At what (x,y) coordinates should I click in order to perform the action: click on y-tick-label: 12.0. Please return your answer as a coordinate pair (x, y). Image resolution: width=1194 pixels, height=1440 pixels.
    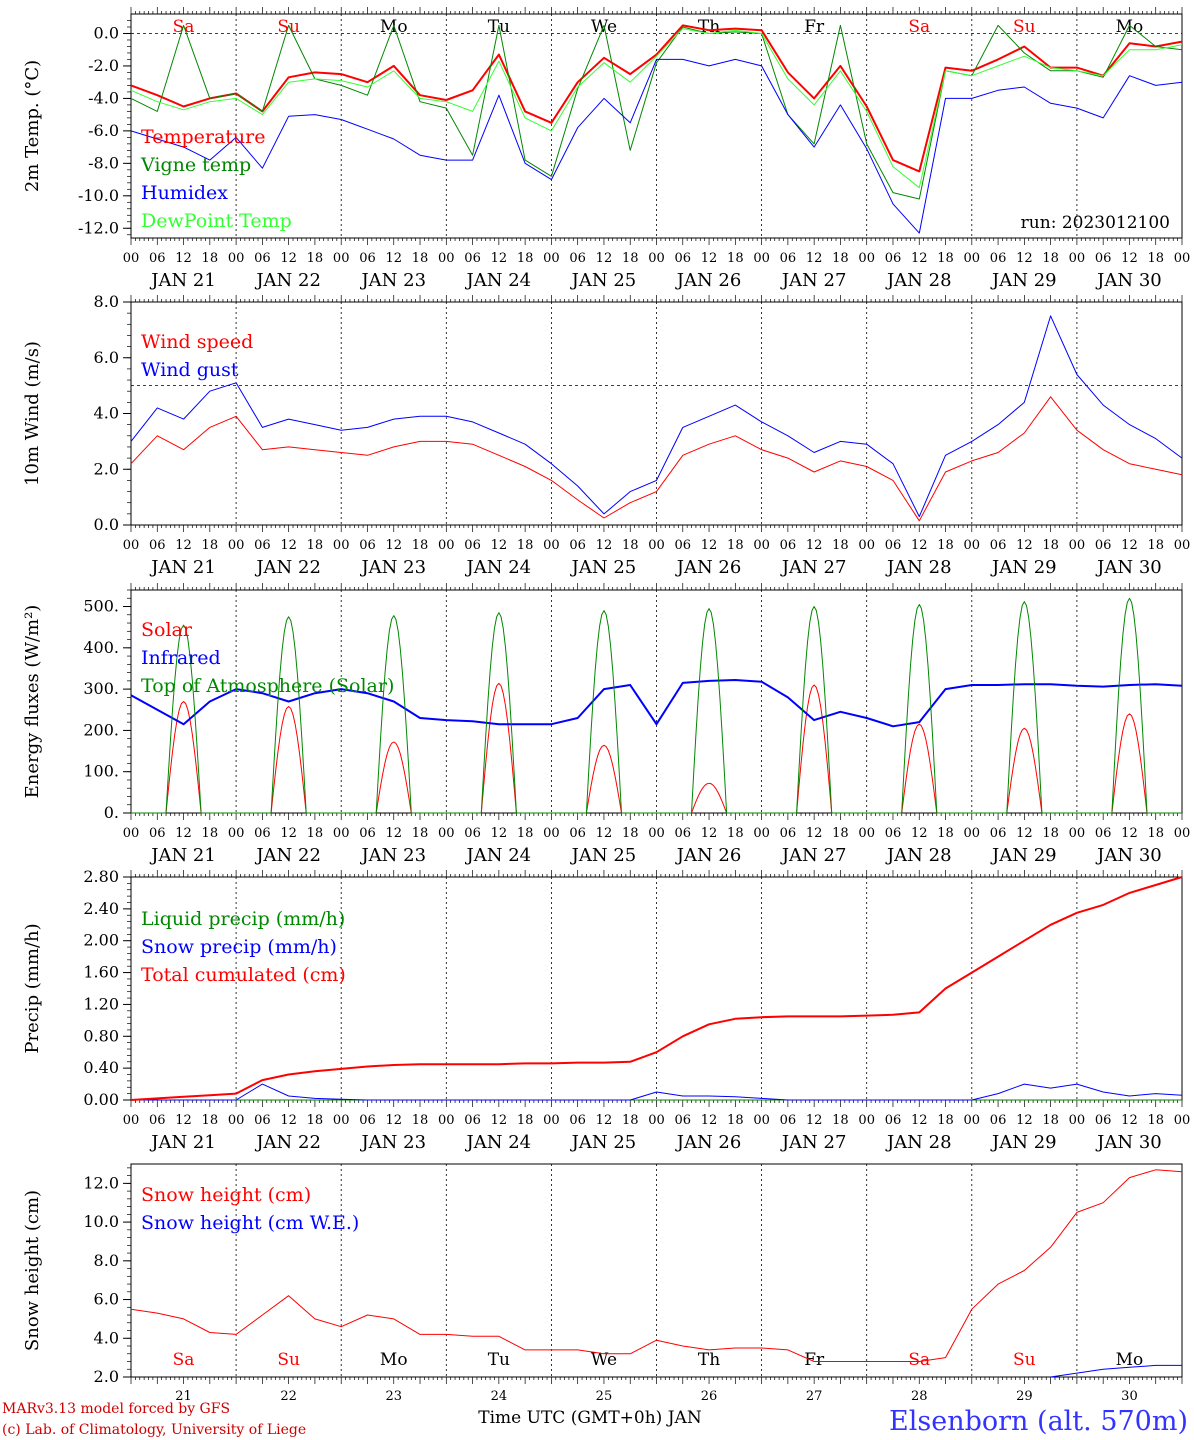
    Looking at the image, I should click on (101, 1182).